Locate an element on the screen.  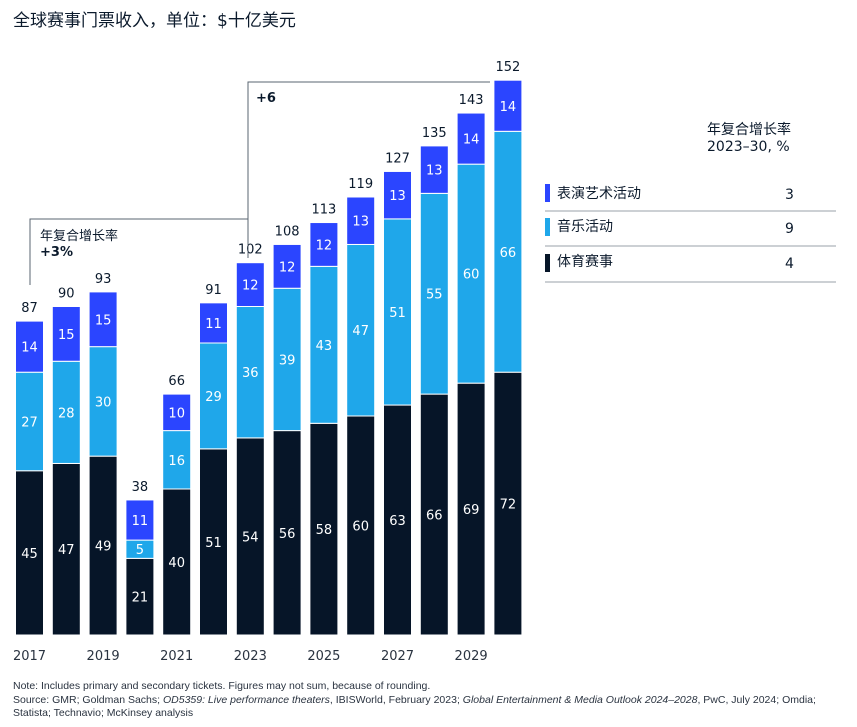
segment-label-2020-0: 21 is located at coordinates (140, 598).